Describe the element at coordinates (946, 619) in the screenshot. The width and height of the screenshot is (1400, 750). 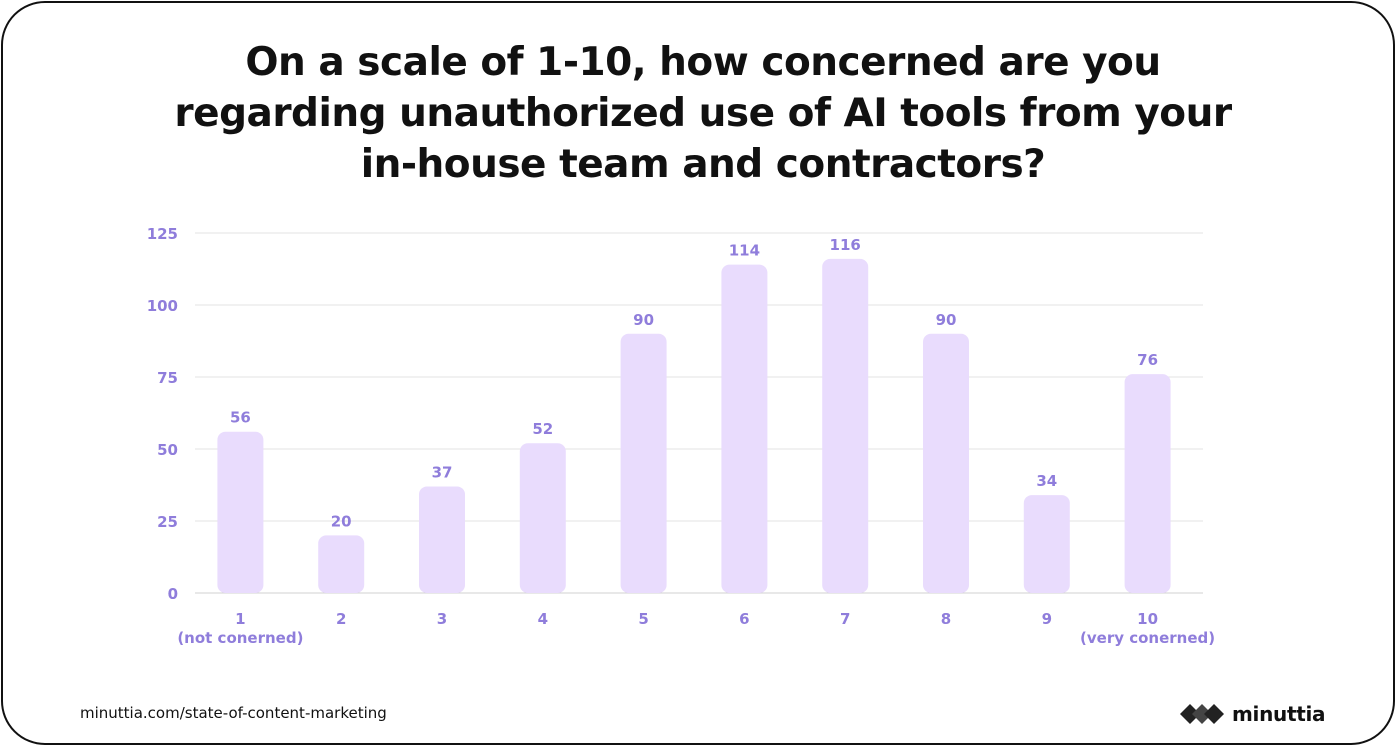
I see `x-tick-label: 8` at that location.